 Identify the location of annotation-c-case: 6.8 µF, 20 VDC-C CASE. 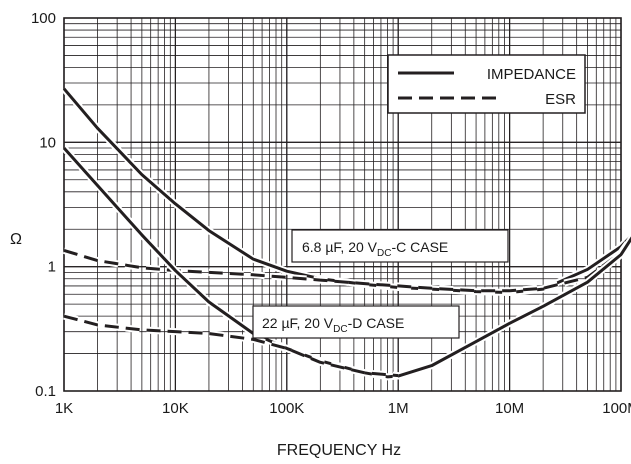
(400, 246).